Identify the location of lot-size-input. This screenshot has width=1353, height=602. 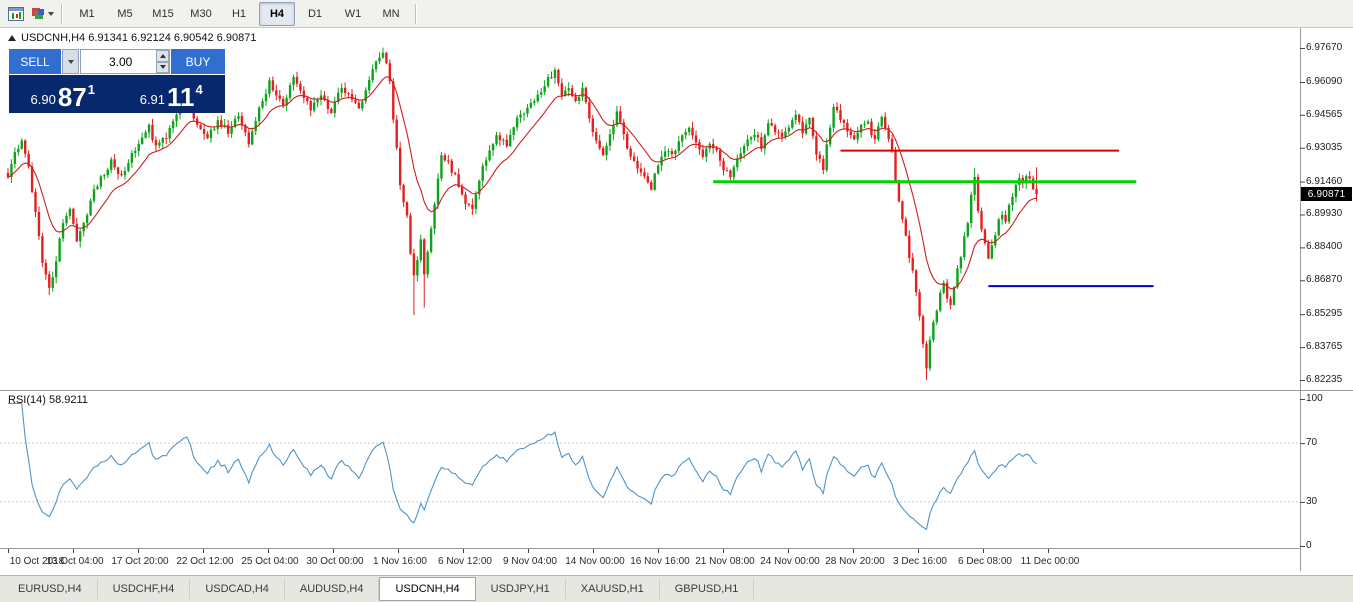
(125, 61).